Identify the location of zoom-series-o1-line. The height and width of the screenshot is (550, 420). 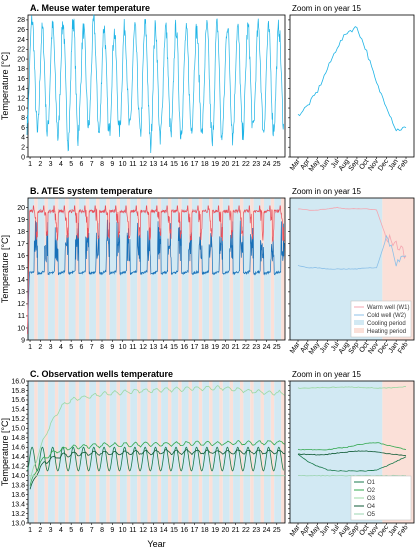
(352, 462).